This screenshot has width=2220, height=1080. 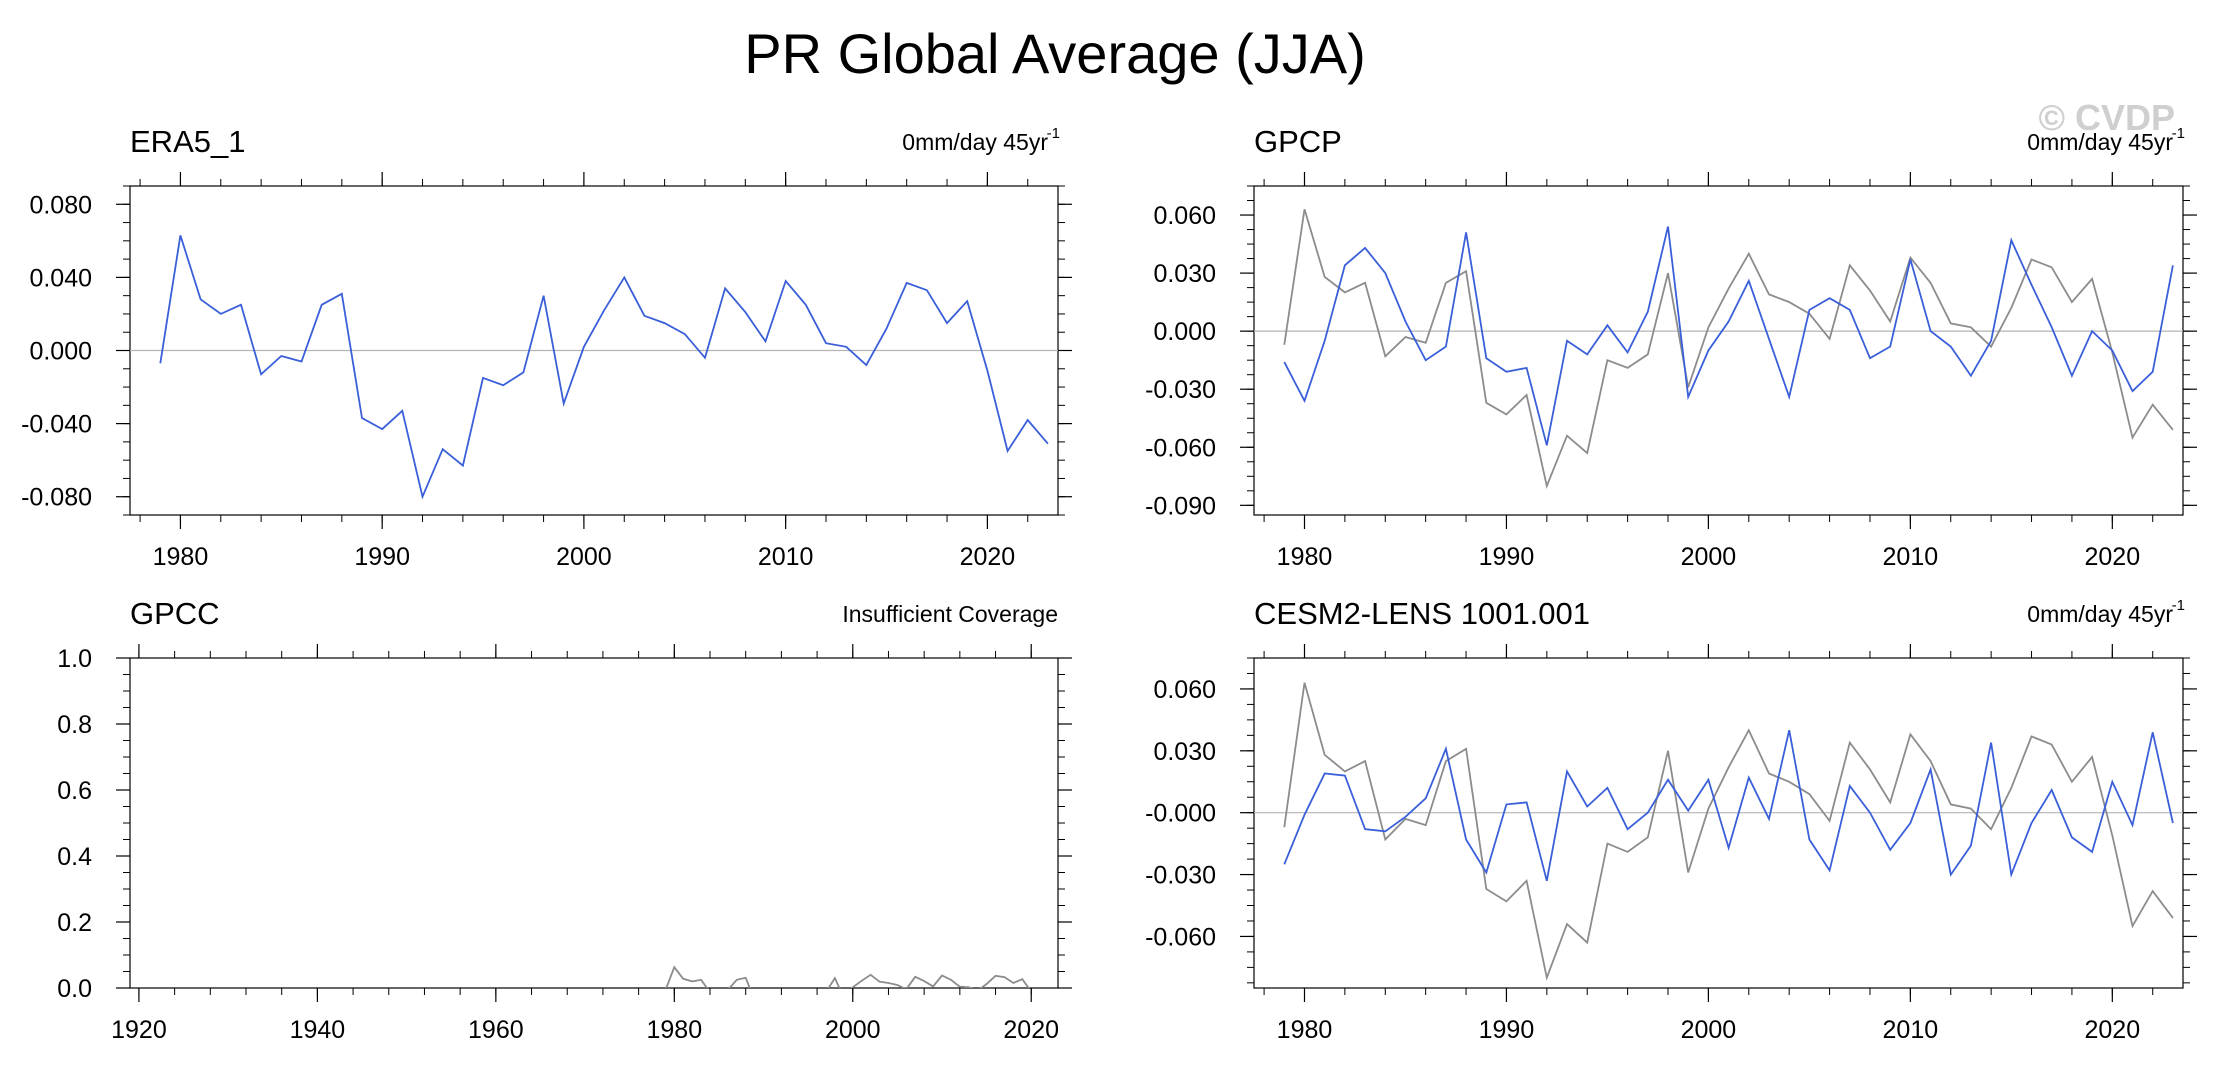 What do you see at coordinates (74, 923) in the screenshot?
I see `y-tick-label: 0.2` at bounding box center [74, 923].